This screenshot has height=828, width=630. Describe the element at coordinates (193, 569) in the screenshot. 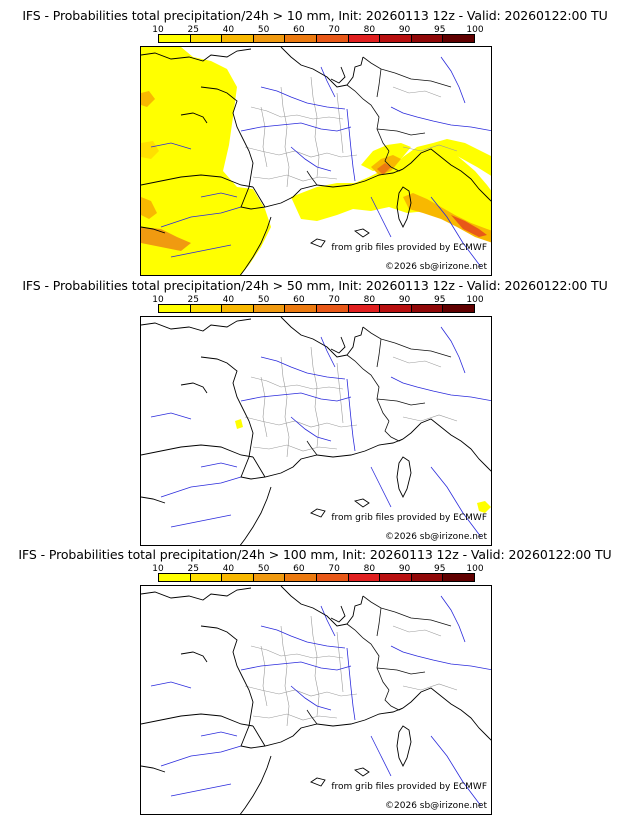

I see `colorbar-tick-label: 25` at that location.